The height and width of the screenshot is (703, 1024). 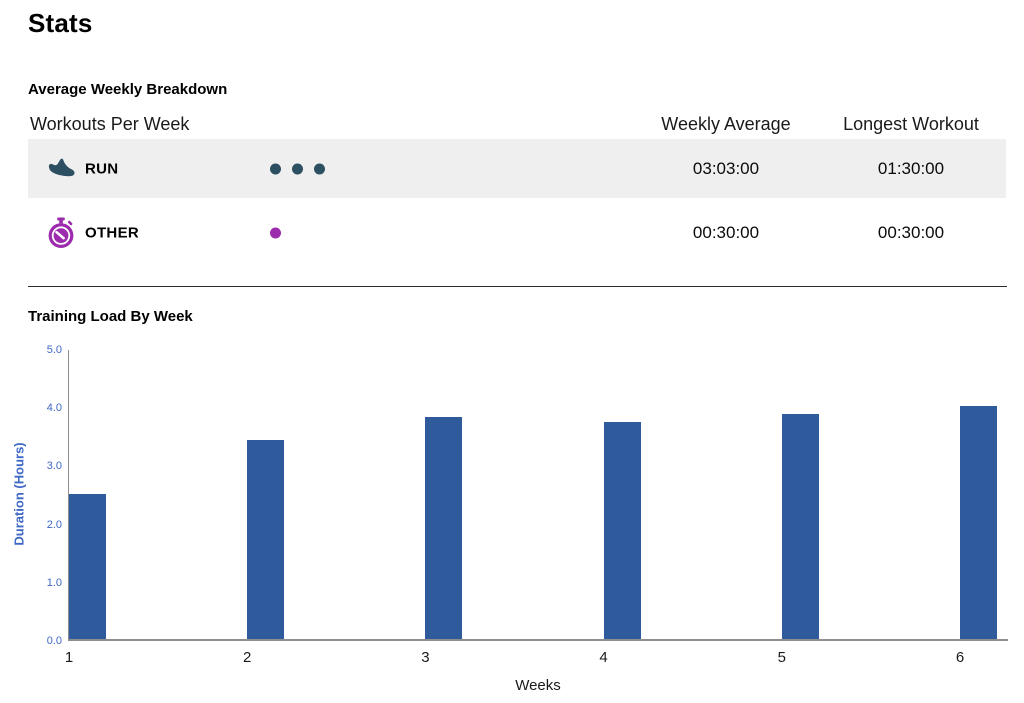 I want to click on y-tick-label: 5.0, so click(x=54, y=350).